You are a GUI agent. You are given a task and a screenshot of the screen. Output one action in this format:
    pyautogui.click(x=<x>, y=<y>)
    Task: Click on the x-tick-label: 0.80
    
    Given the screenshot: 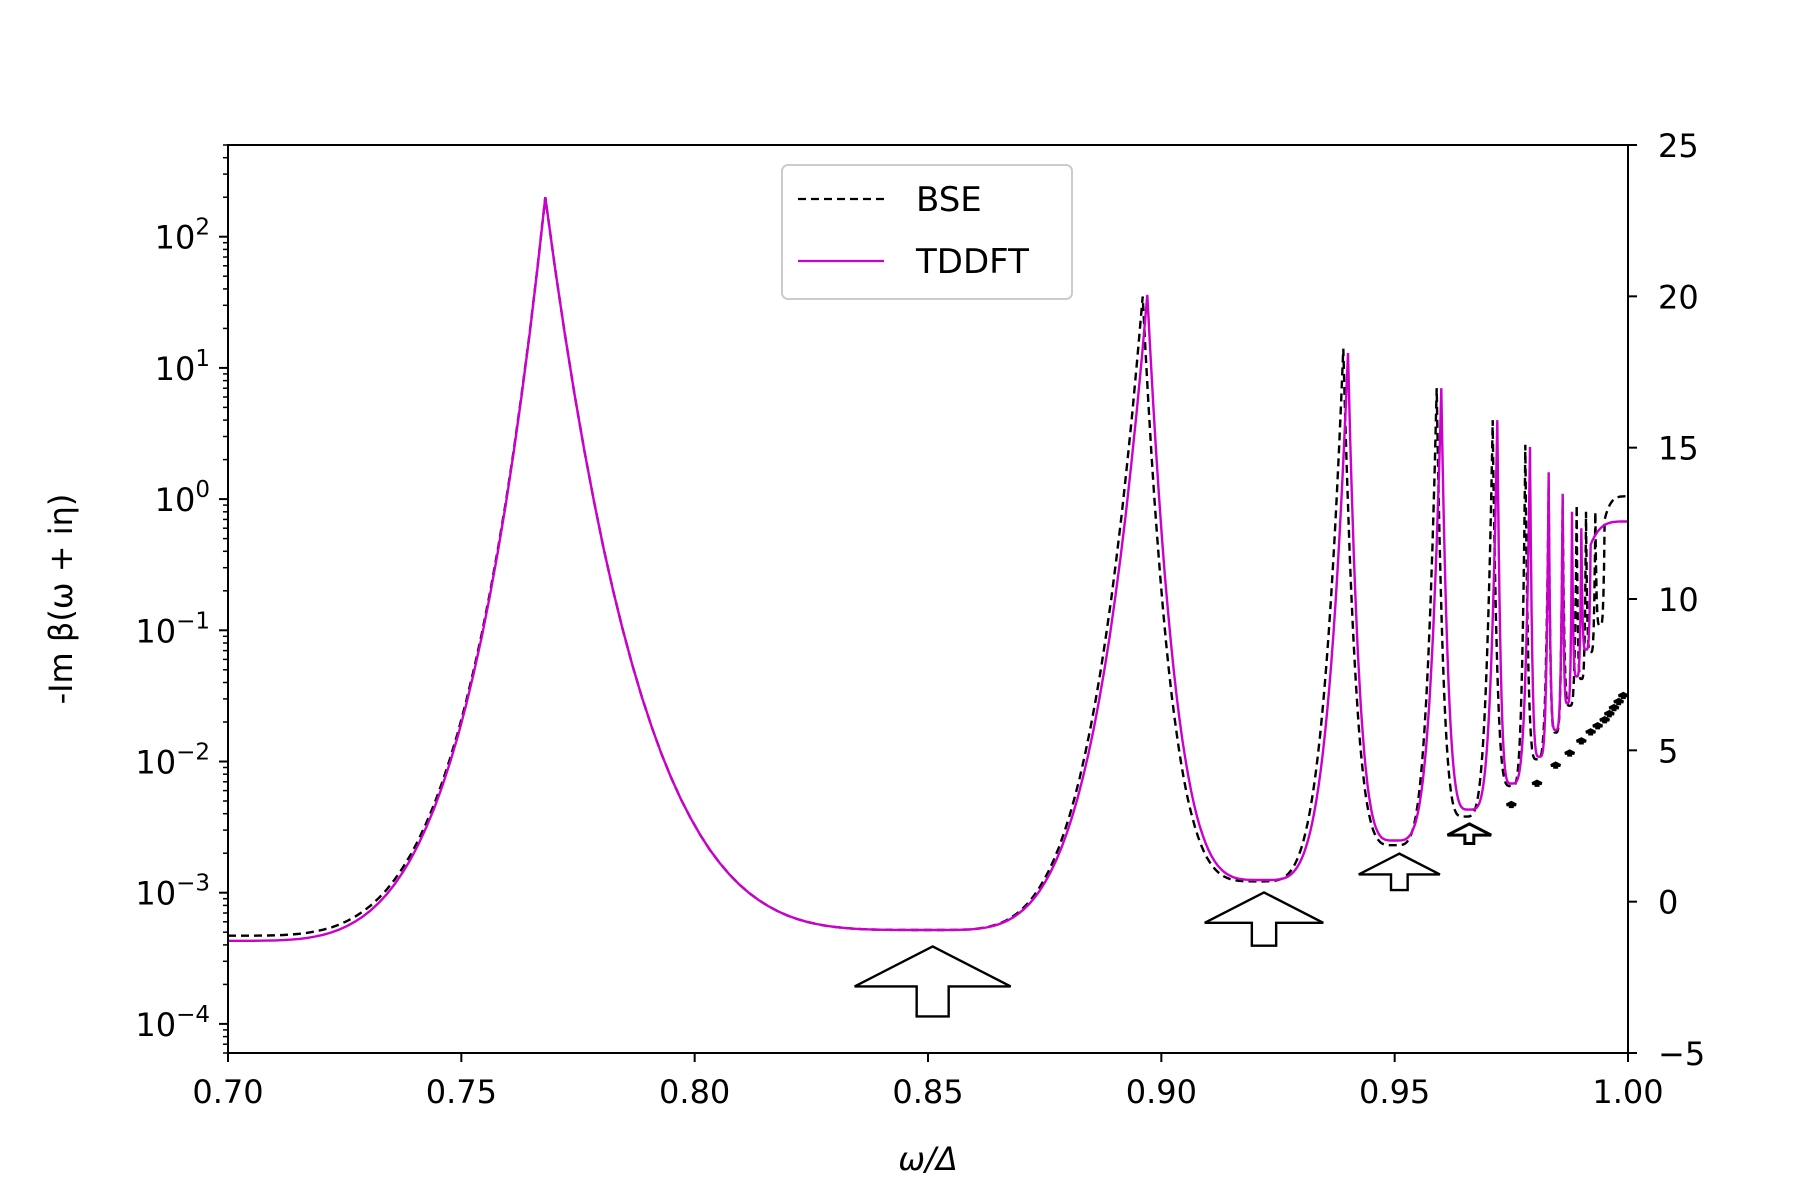 What is the action you would take?
    pyautogui.click(x=694, y=1092)
    